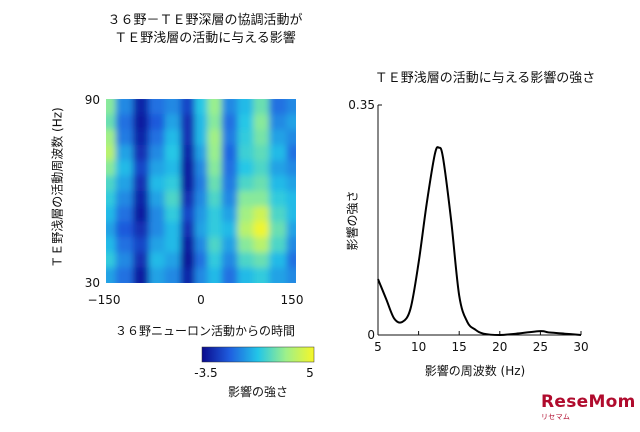  I want to click on line-chart-x-axis-label: 影響の周波数 (Hz), so click(475, 371).